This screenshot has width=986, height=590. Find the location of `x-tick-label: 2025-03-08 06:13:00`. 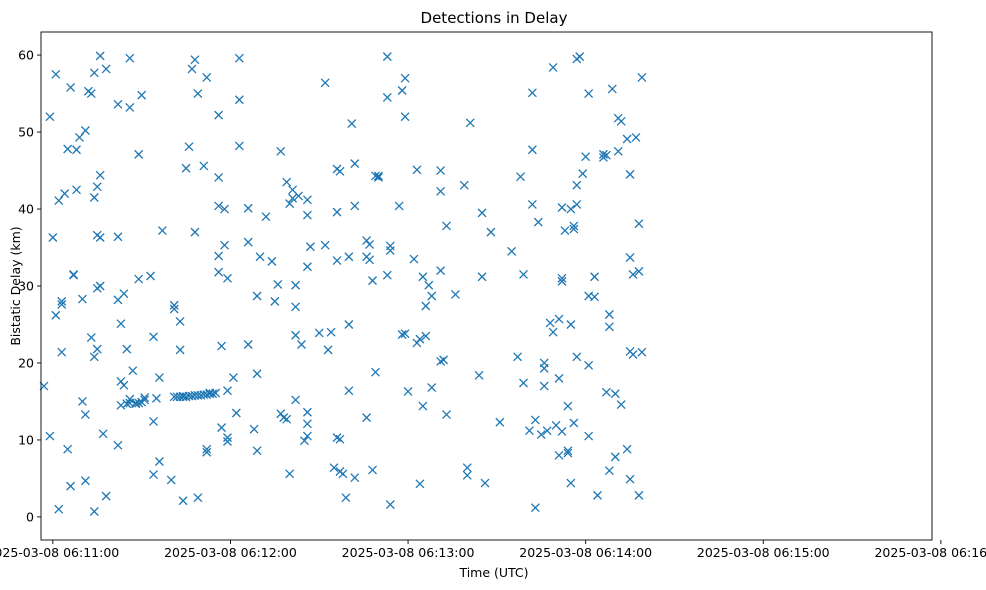

x-tick-label: 2025-03-08 06:13:00 is located at coordinates (408, 552).